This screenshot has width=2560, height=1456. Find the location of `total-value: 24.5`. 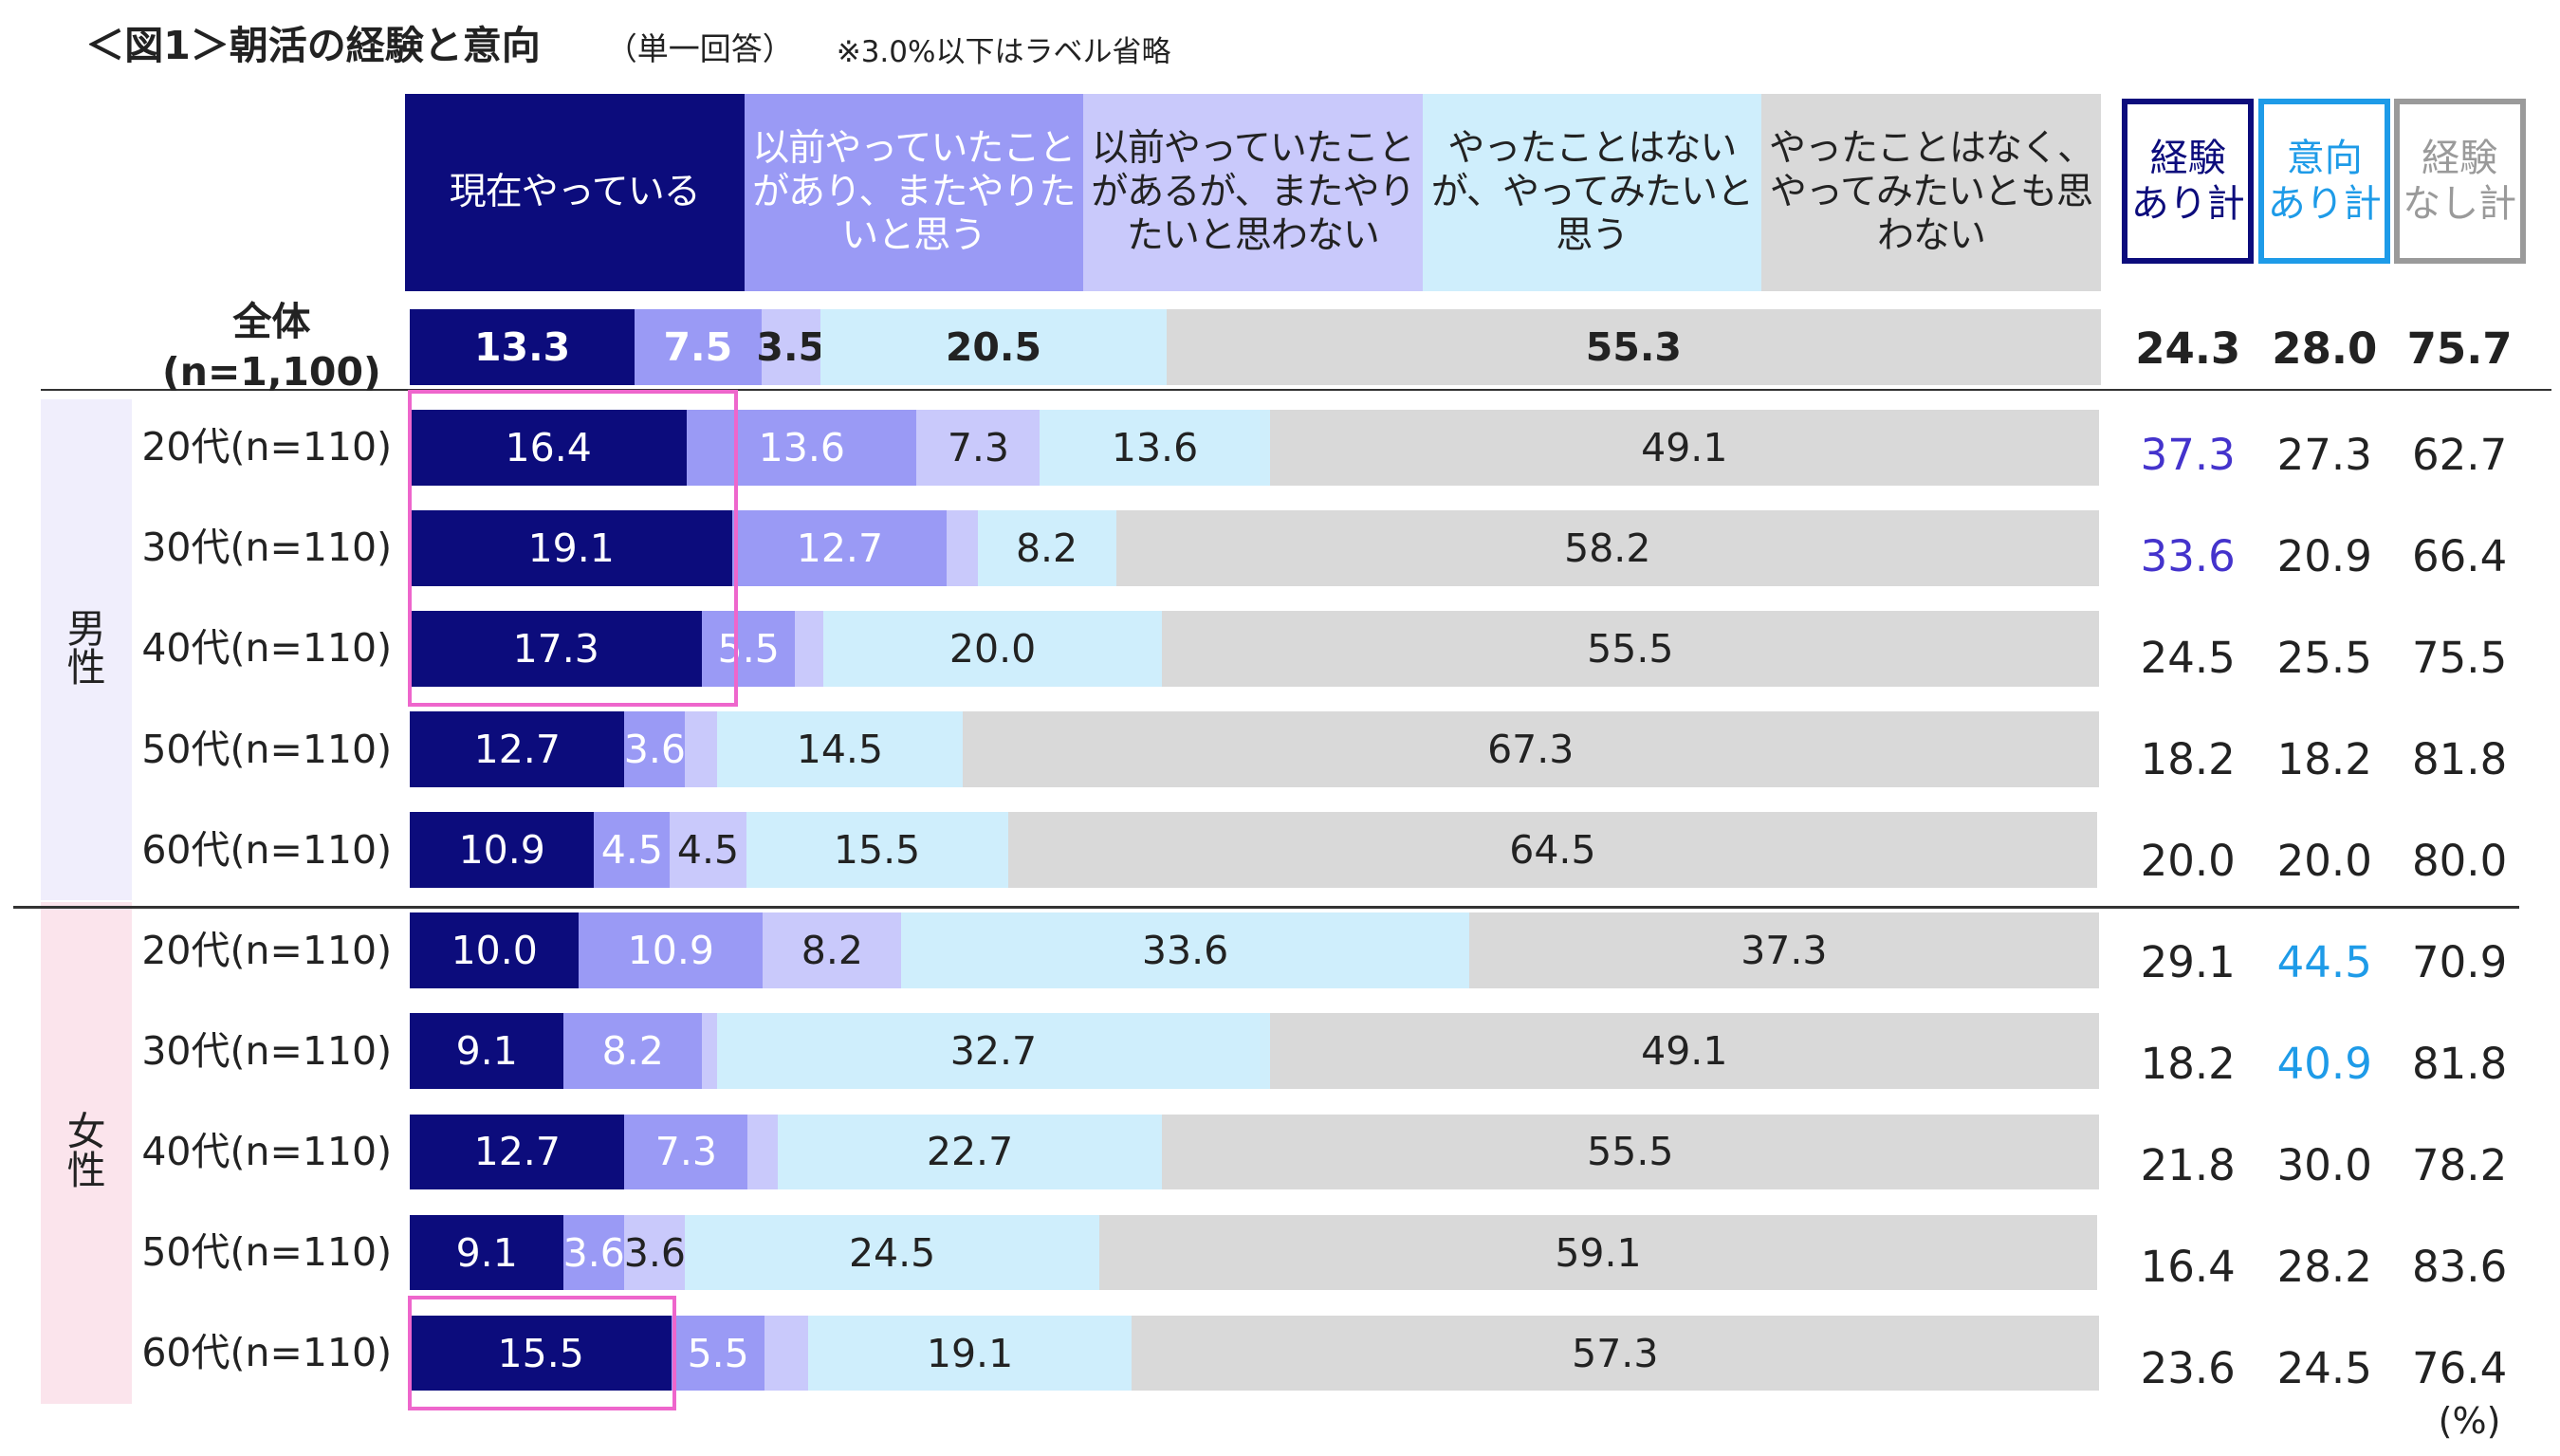

total-value: 24.5 is located at coordinates (2324, 1368).